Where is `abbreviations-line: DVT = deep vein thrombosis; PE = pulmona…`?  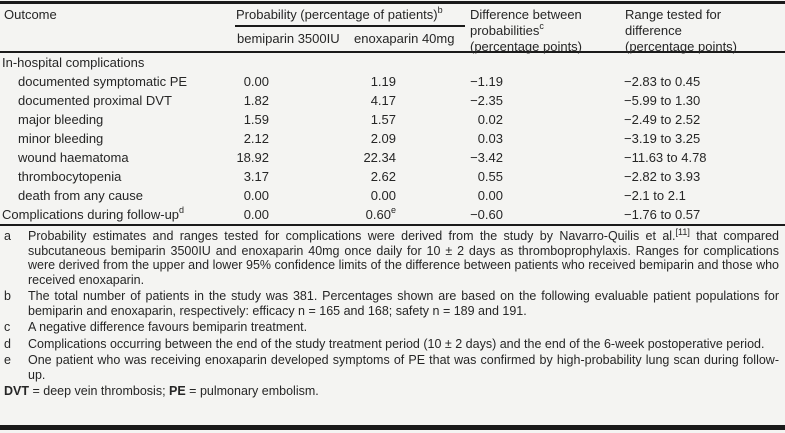 abbreviations-line: DVT = deep vein thrombosis; PE = pulmona… is located at coordinates (161, 391).